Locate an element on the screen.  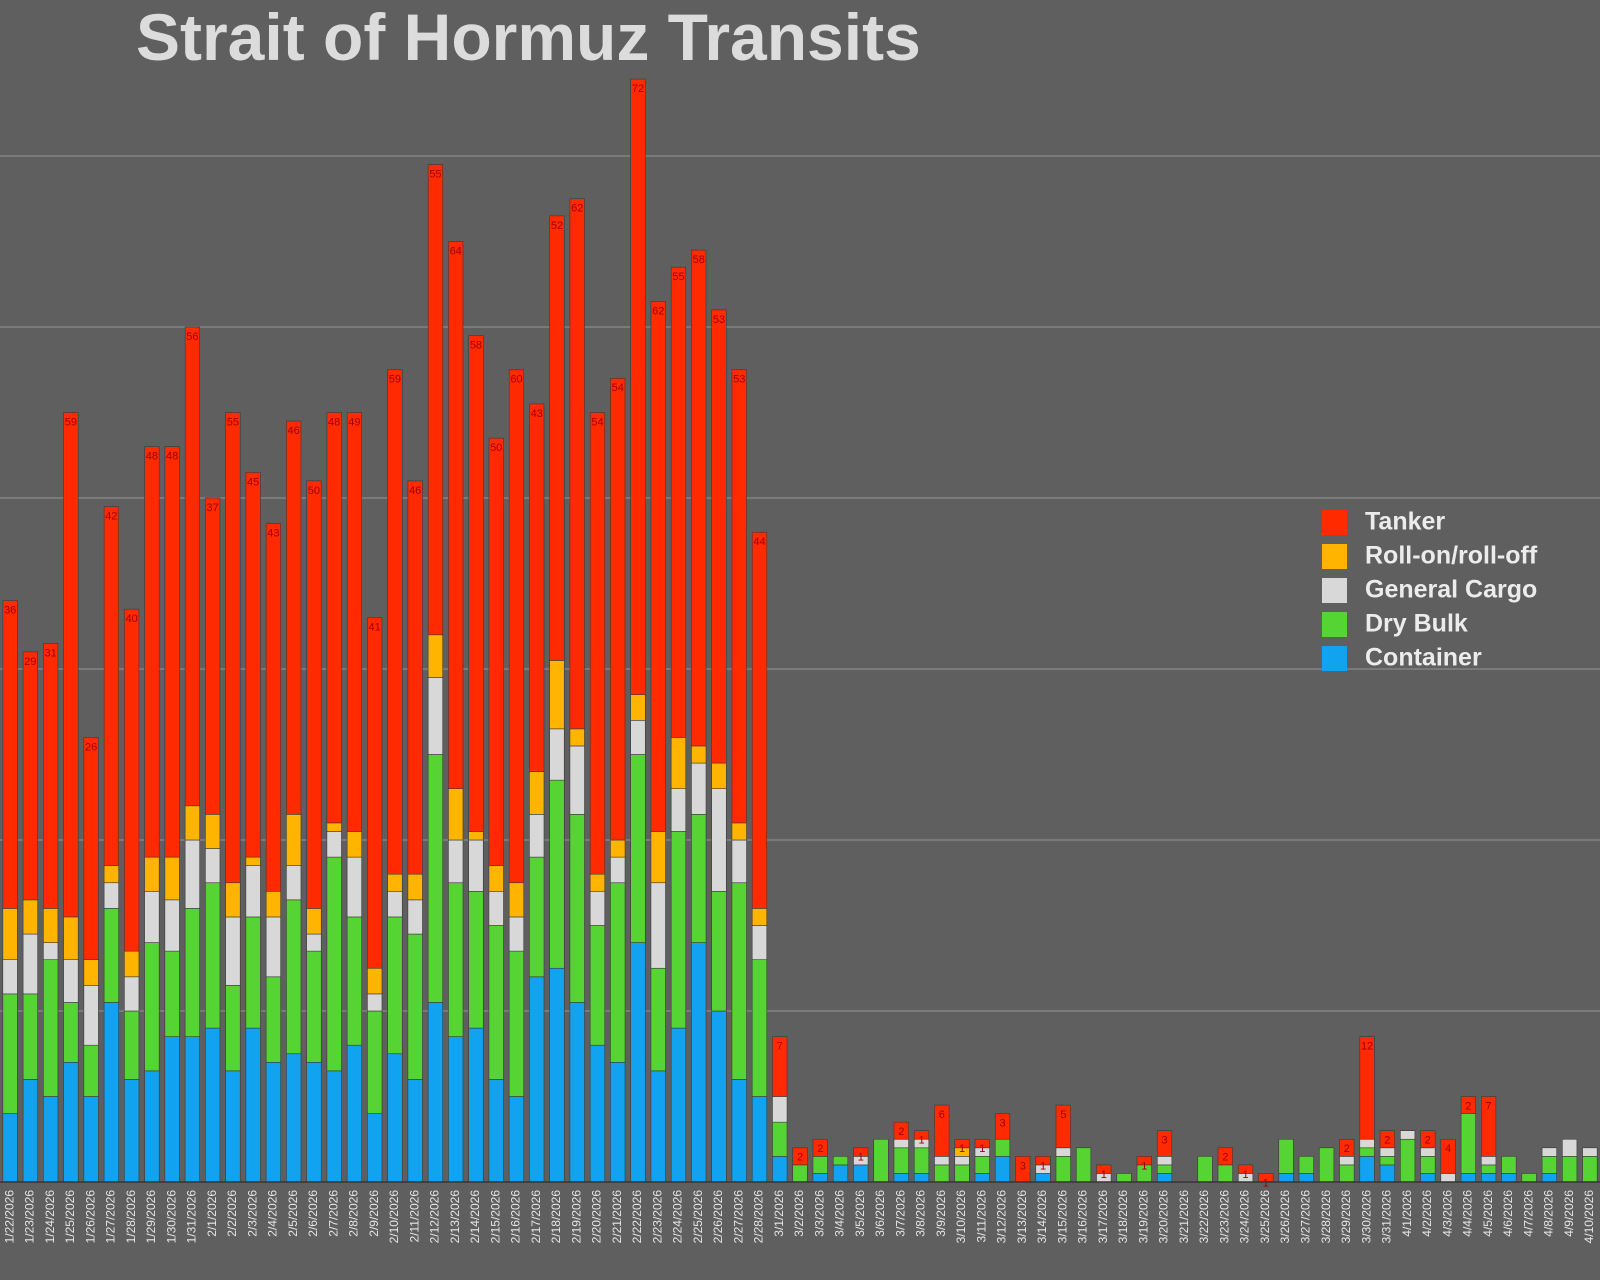
x-tick-label: 2/22/2026 is located at coordinates (637, 1217).